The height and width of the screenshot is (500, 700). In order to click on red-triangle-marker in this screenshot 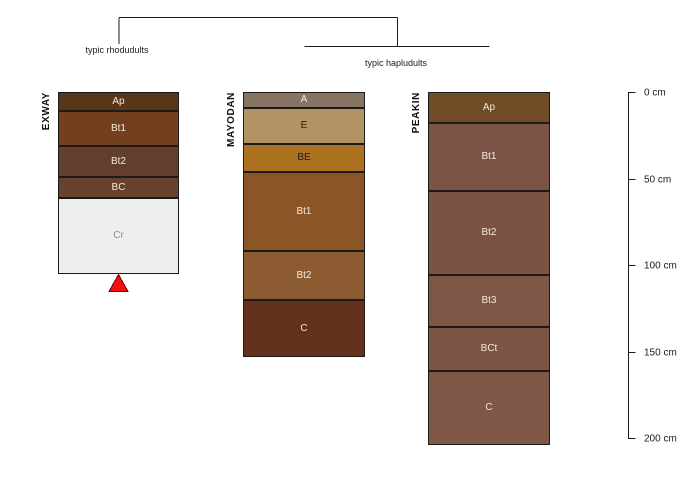, I will do `click(118, 282)`.